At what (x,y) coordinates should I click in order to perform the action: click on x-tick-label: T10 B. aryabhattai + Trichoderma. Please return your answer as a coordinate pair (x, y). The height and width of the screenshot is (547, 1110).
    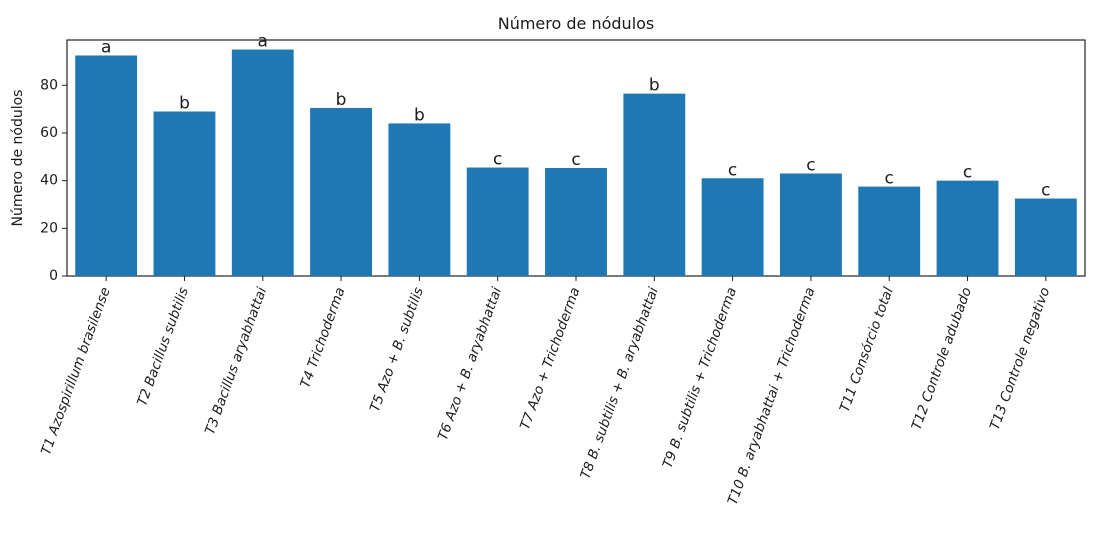
    Looking at the image, I should click on (772, 396).